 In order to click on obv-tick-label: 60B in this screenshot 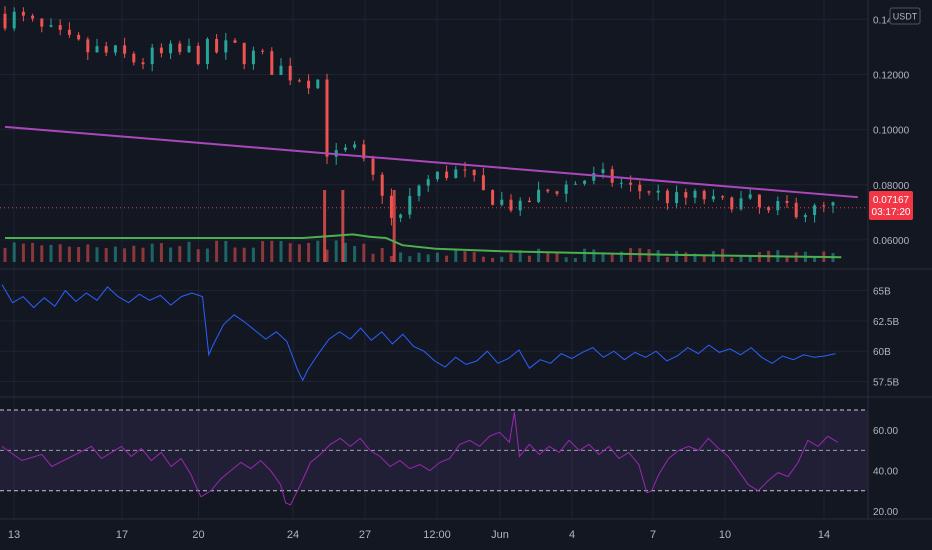, I will do `click(882, 352)`.